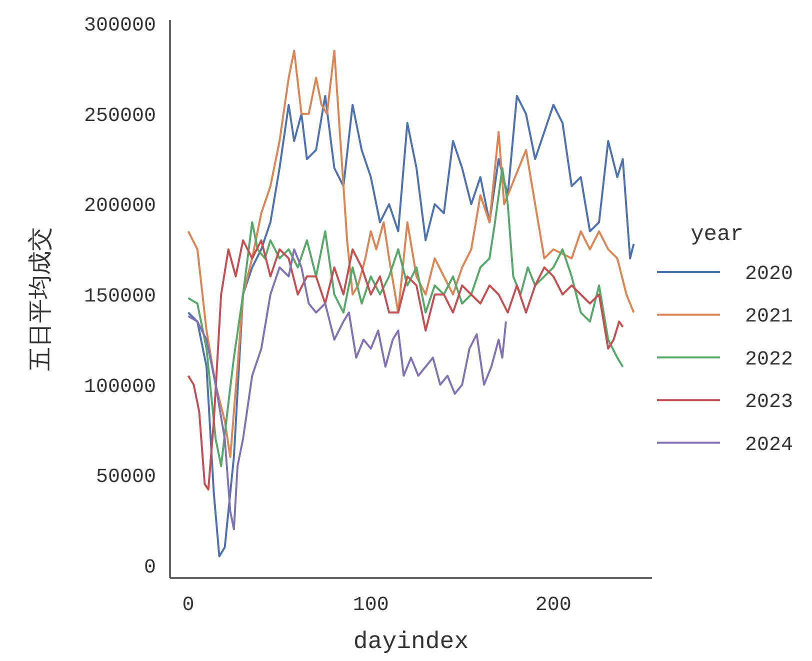 Image resolution: width=812 pixels, height=661 pixels. I want to click on x-tick-label: 0, so click(188, 605).